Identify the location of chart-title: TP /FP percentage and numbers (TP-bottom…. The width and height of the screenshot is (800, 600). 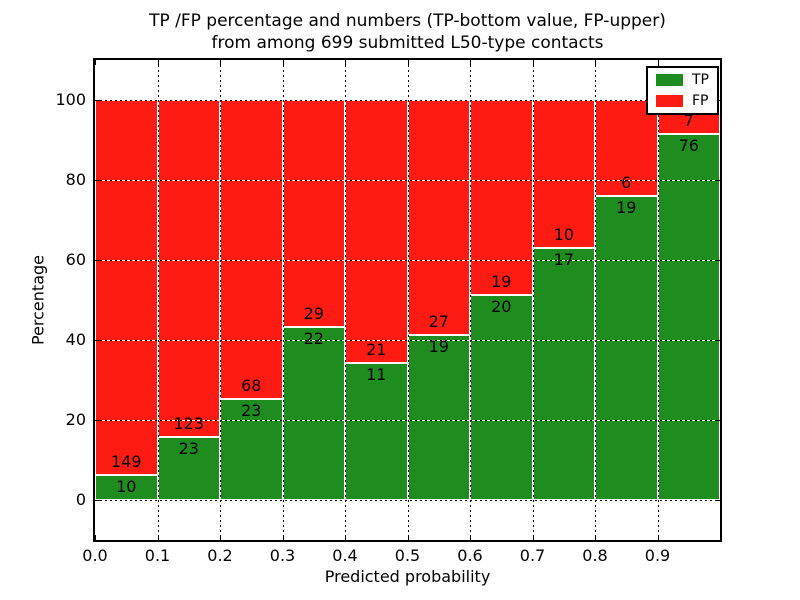
(407, 32).